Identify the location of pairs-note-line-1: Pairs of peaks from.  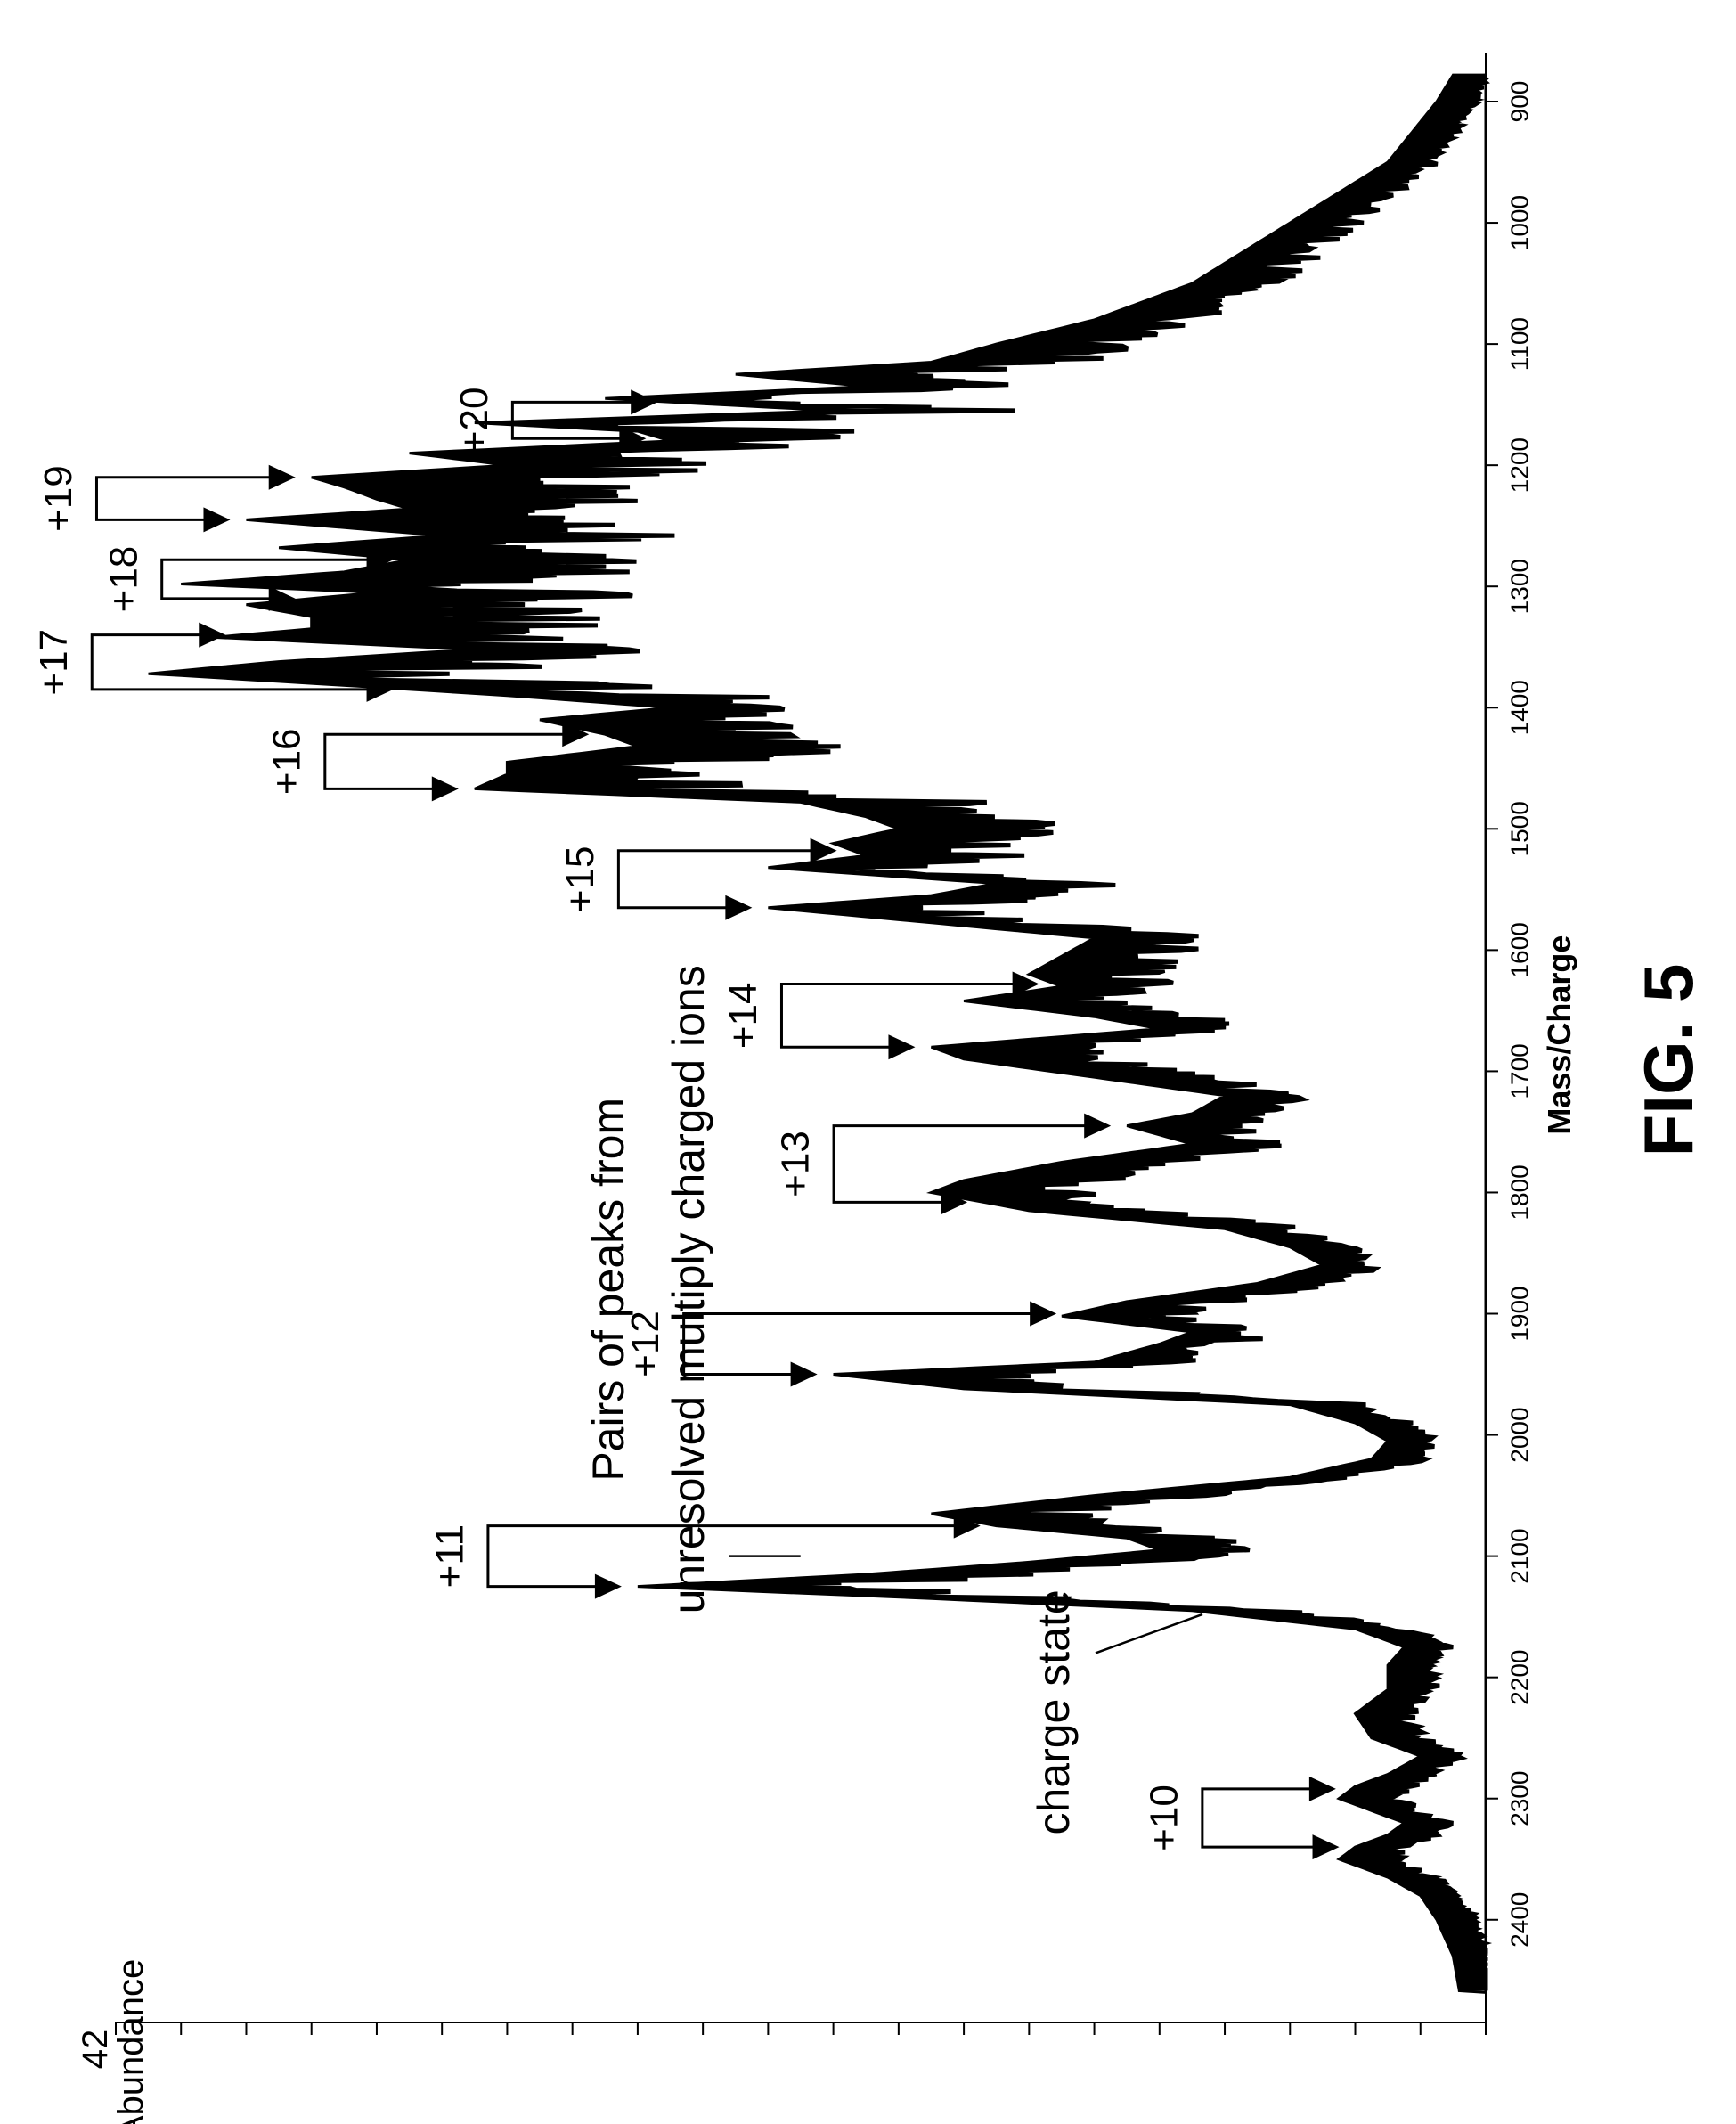
(608, 1290).